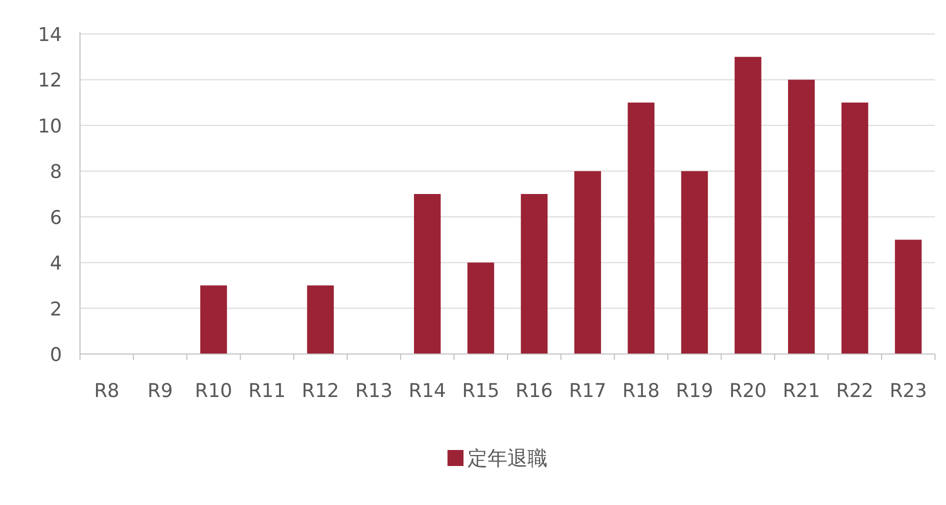 Image resolution: width=946 pixels, height=505 pixels. Describe the element at coordinates (56, 355) in the screenshot. I see `y-tick-label: 0` at that location.